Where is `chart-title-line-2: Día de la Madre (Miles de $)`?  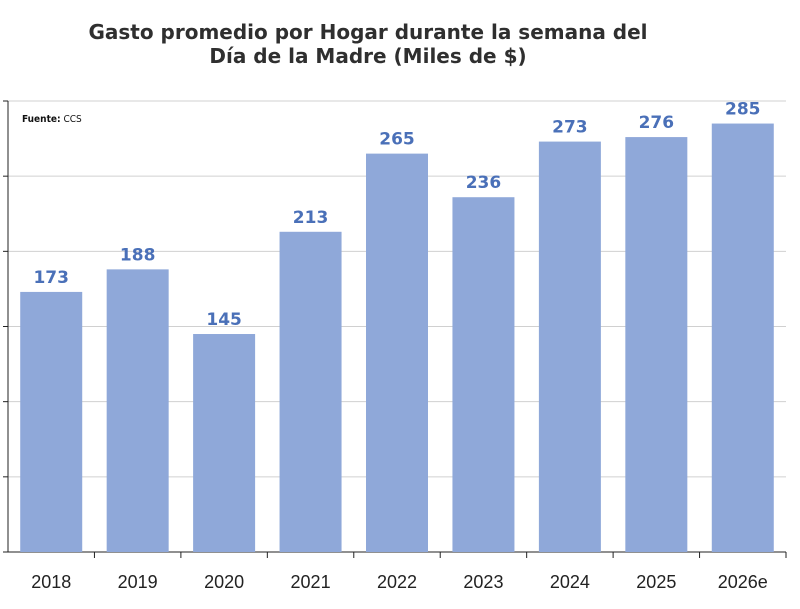
chart-title-line-2: Día de la Madre (Miles de $) is located at coordinates (368, 56).